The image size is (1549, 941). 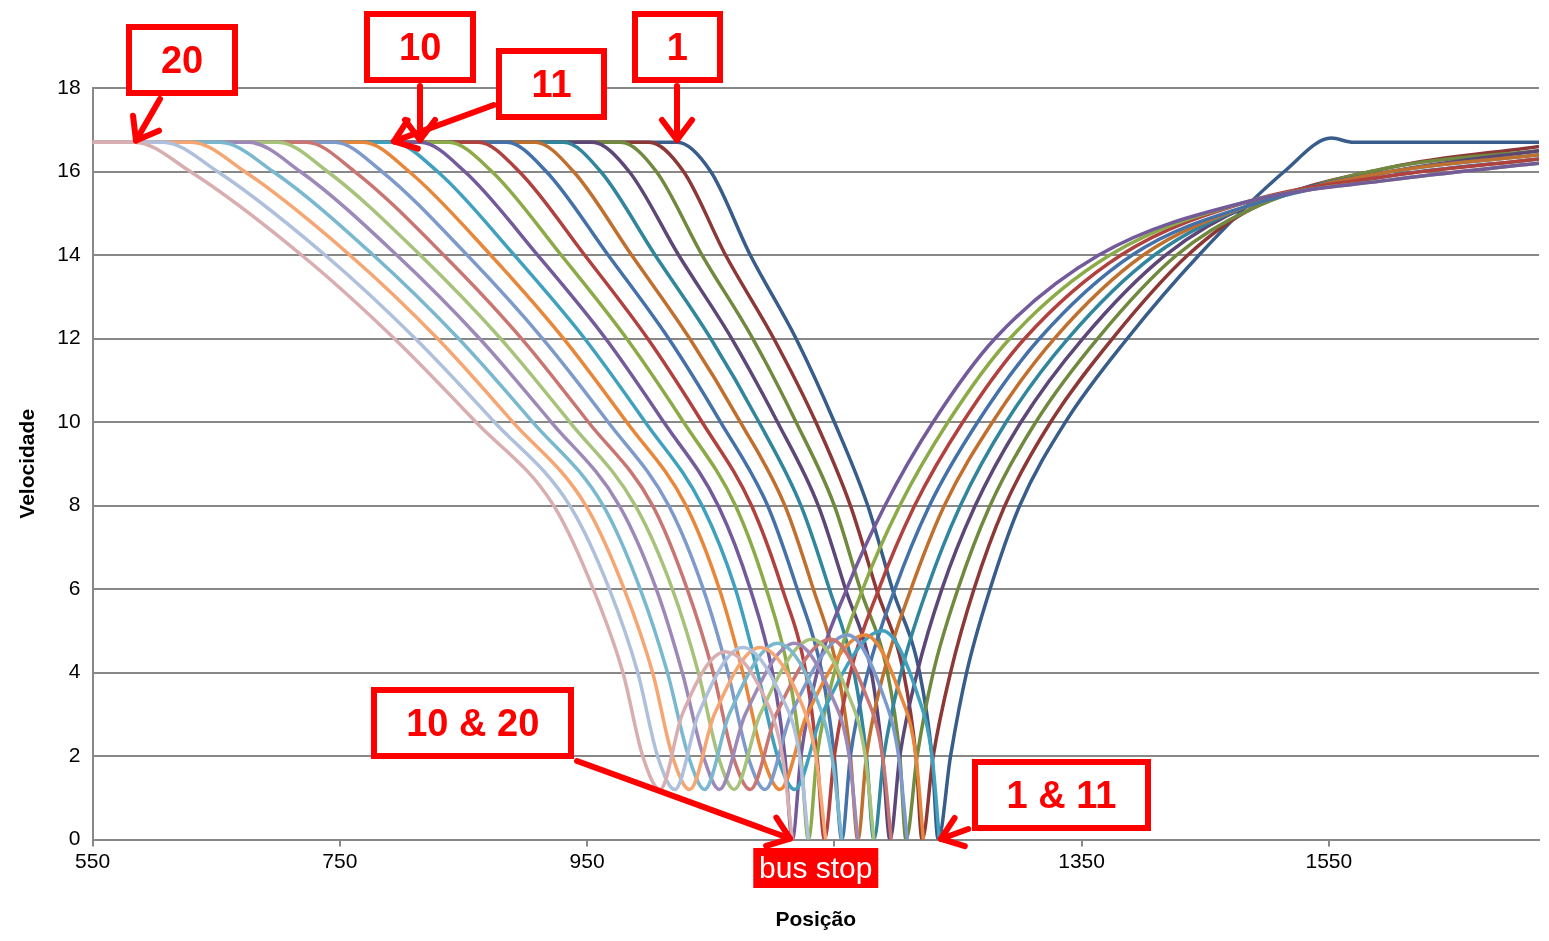 I want to click on y-tick-label: 14, so click(x=69, y=253).